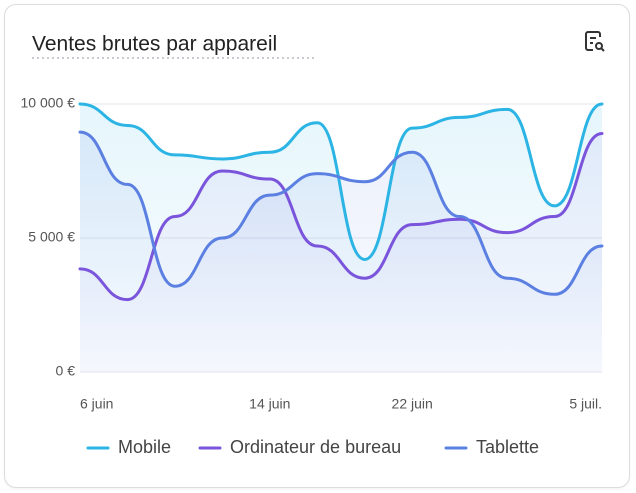  What do you see at coordinates (585, 404) in the screenshot?
I see `x-tick-label: 5 juil.` at bounding box center [585, 404].